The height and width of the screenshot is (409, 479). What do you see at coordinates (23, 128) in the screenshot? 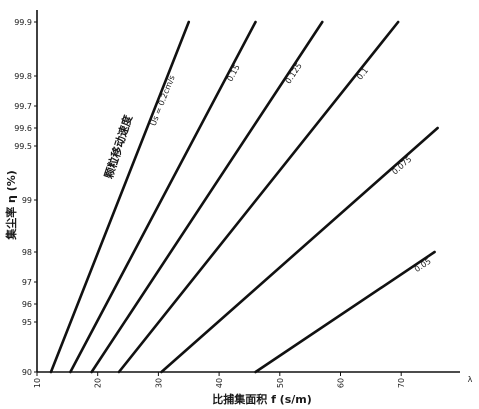
I see `y-tick-label: 99.6` at bounding box center [23, 128].